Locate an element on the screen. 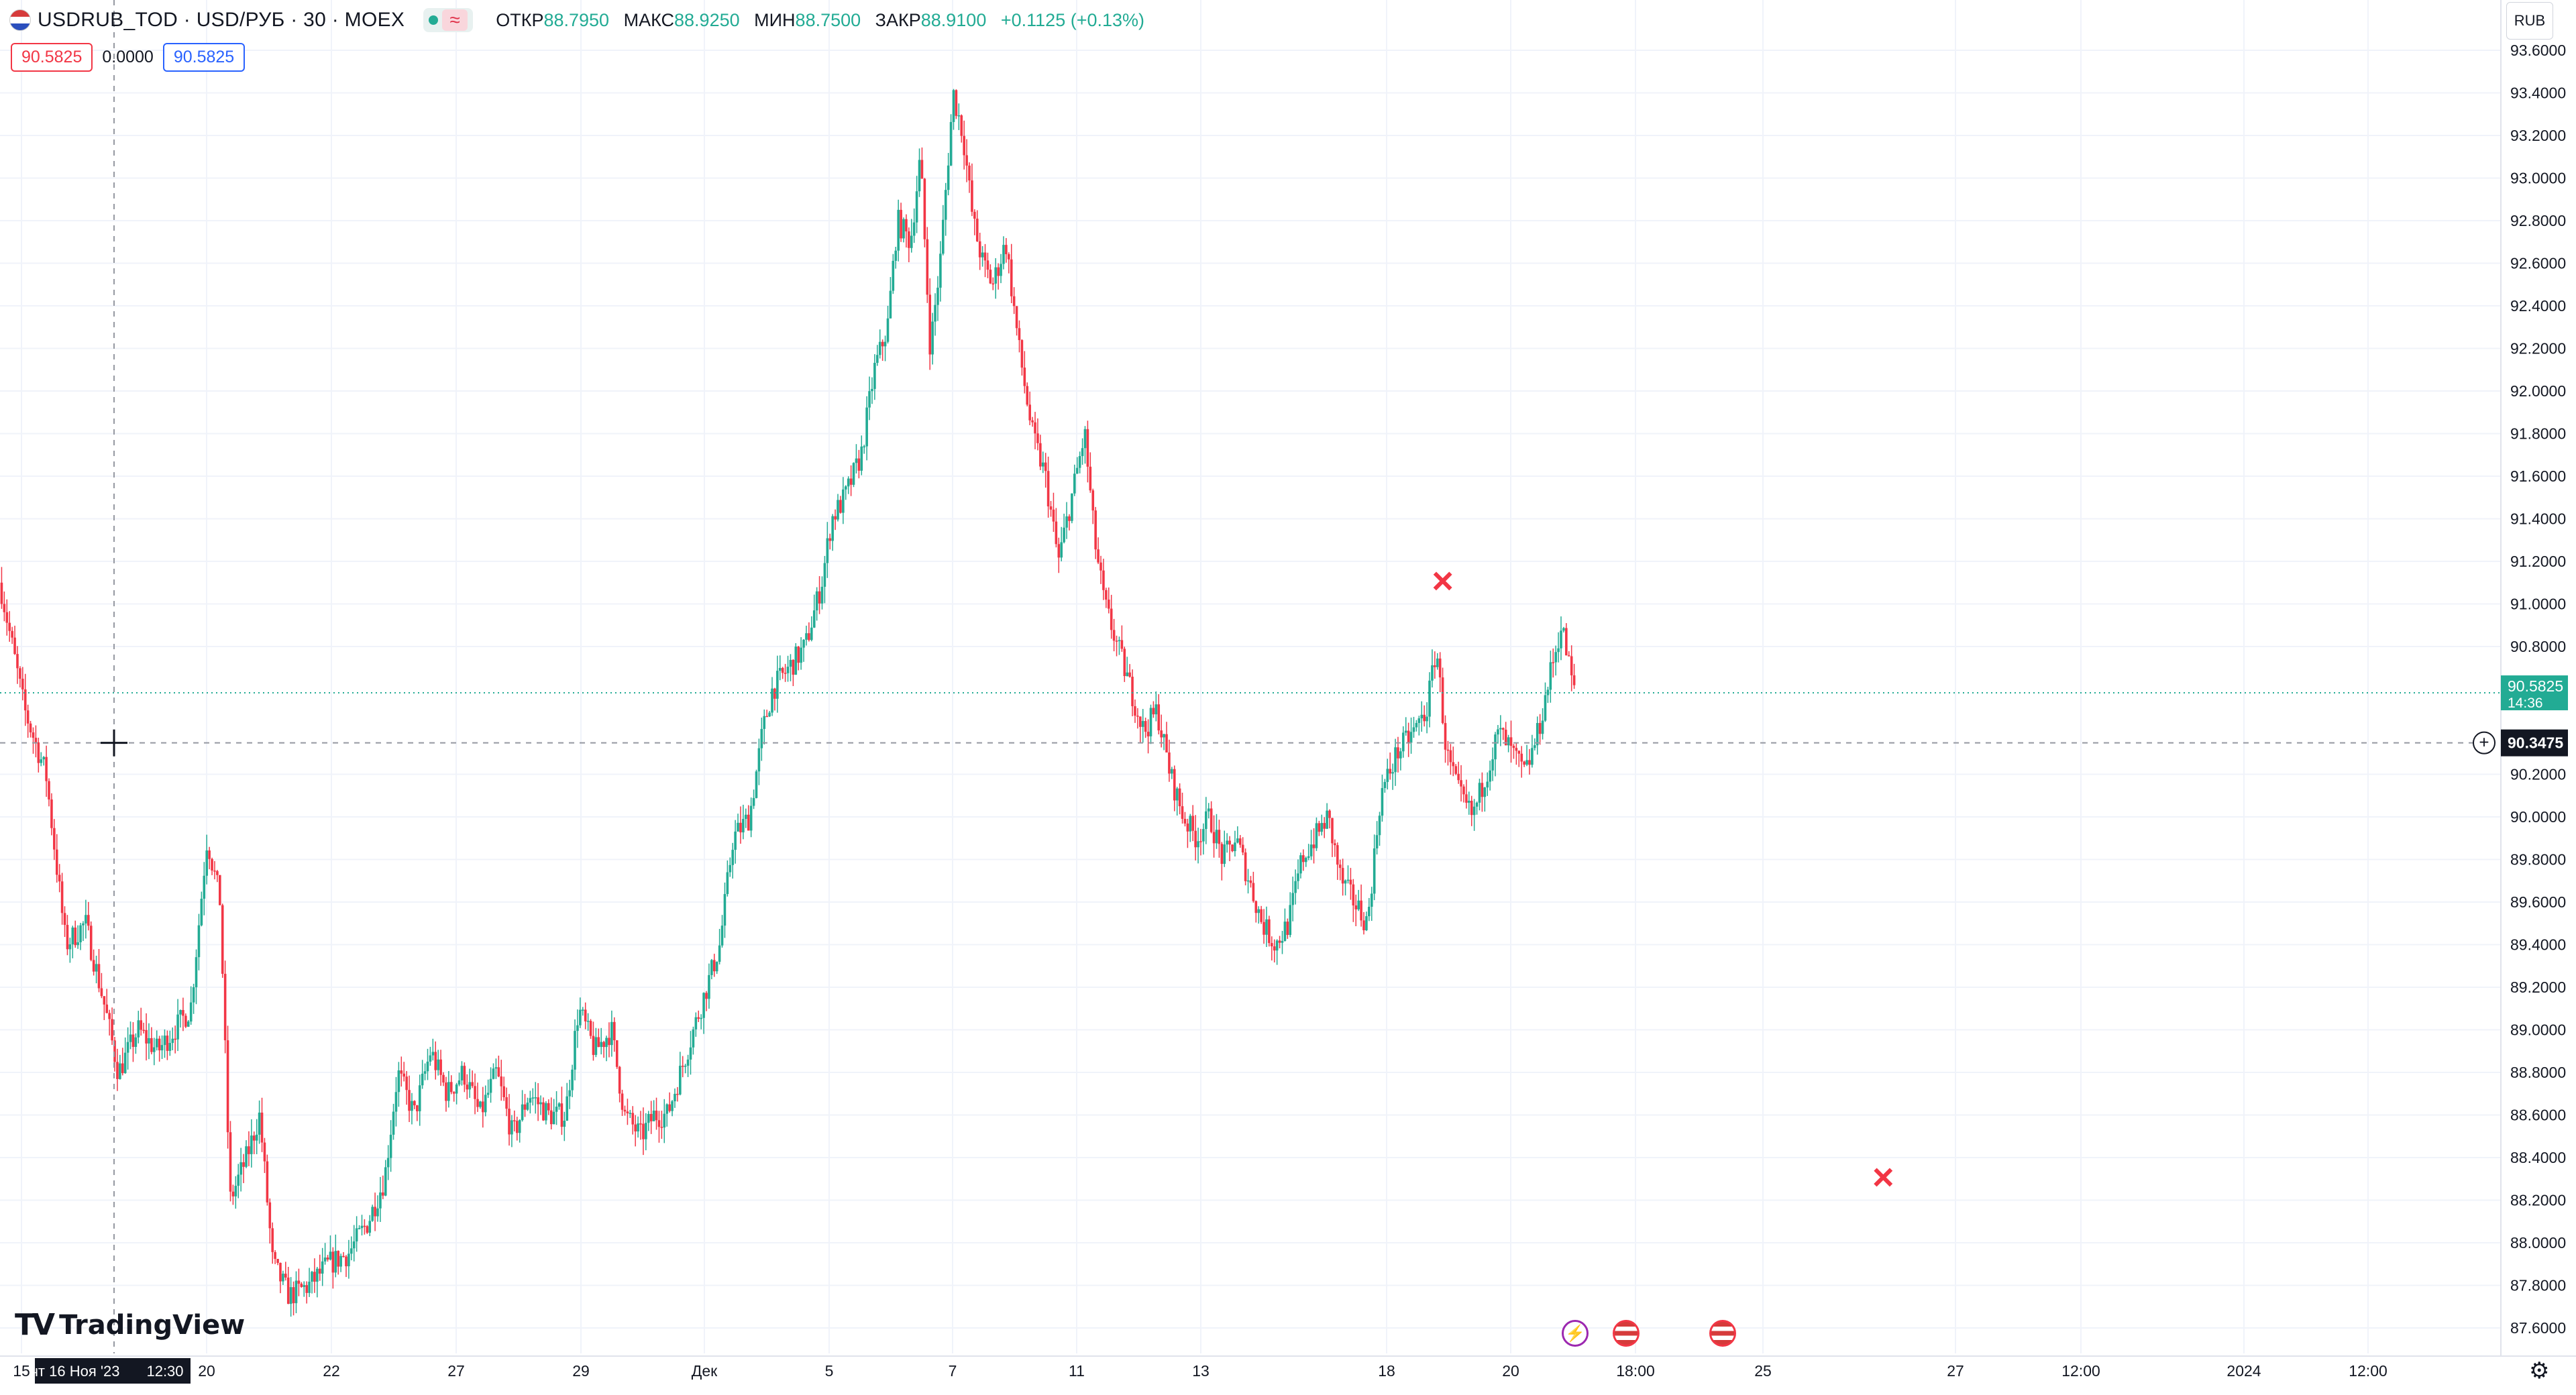 Image resolution: width=2576 pixels, height=1395 pixels. sell-button: 90.5825 is located at coordinates (52, 57).